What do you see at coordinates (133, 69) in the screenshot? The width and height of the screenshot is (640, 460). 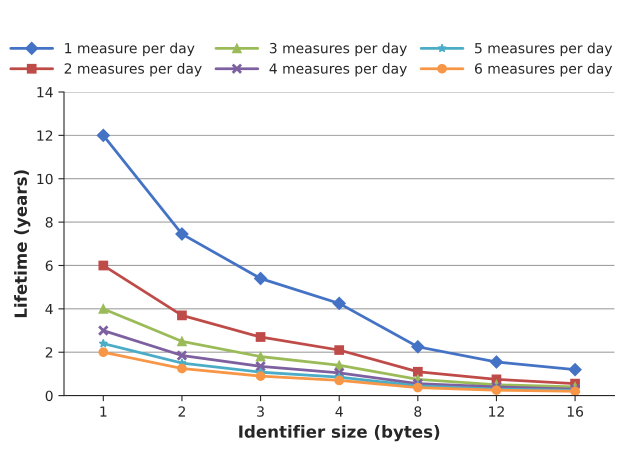 I see `legend-label: 2 measures per day` at bounding box center [133, 69].